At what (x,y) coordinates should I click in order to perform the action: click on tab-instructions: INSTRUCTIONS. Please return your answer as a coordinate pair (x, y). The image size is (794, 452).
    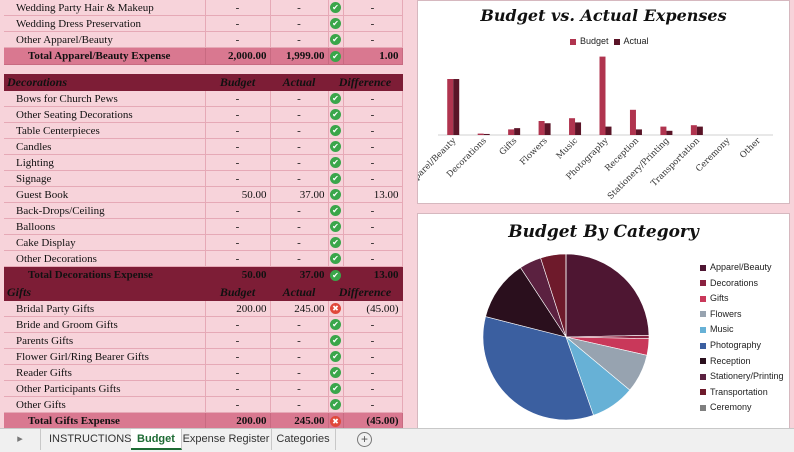
    Looking at the image, I should click on (90, 439).